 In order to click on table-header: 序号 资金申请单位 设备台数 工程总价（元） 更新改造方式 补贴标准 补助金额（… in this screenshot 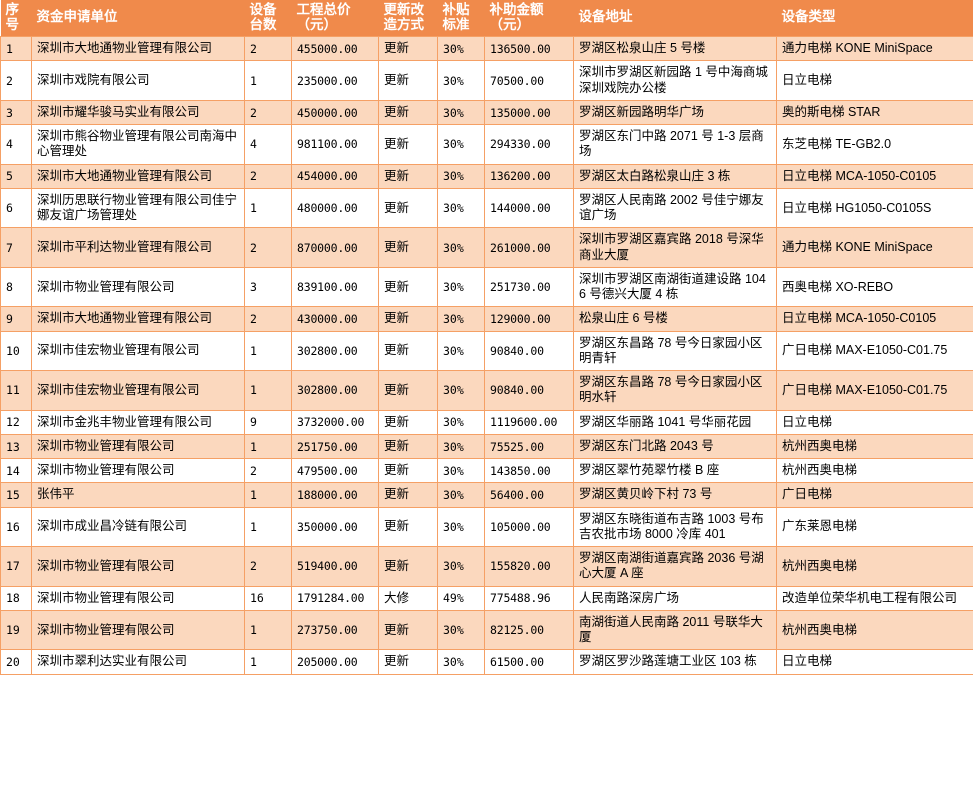, I will do `click(486, 18)`.